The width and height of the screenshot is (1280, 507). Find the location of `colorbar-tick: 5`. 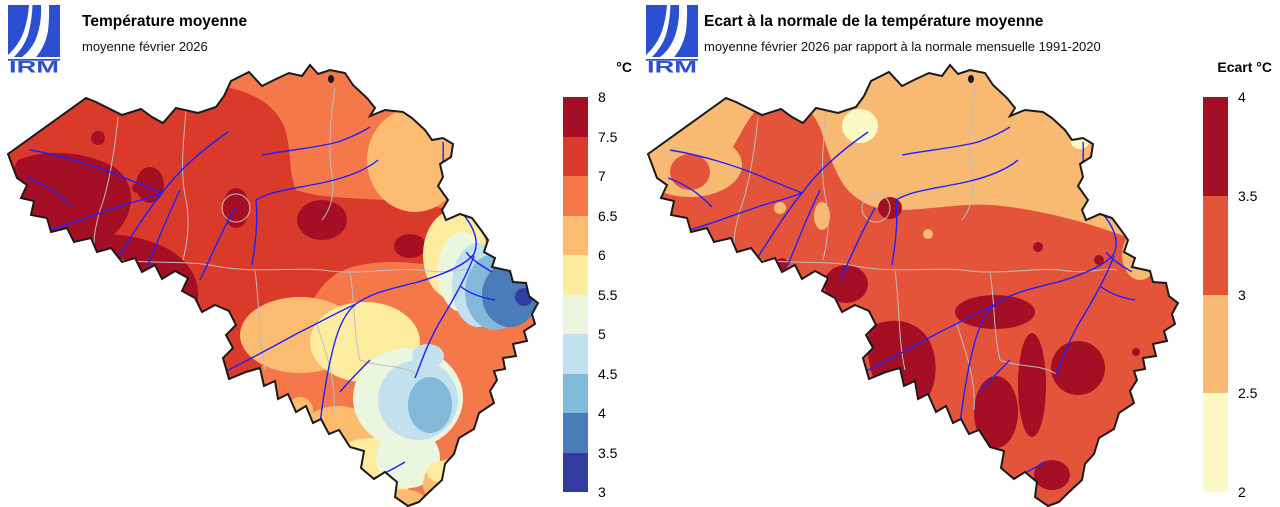

colorbar-tick: 5 is located at coordinates (602, 334).